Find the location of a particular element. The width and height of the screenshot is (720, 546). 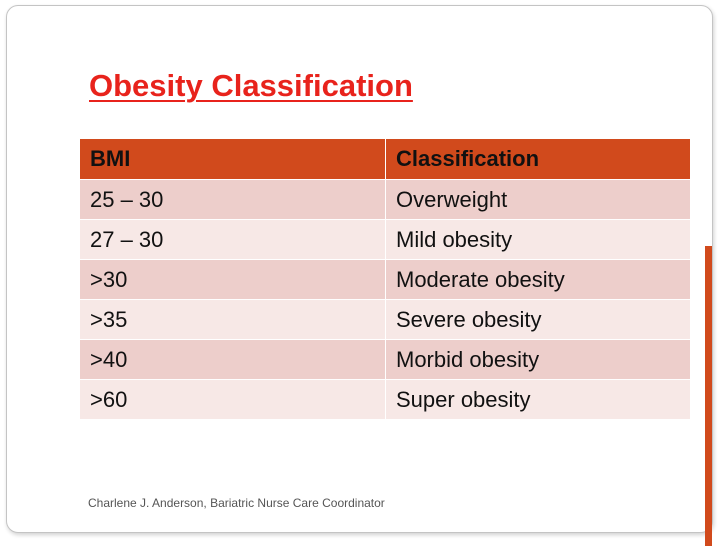

classification-cell: Overweight is located at coordinates (538, 199).